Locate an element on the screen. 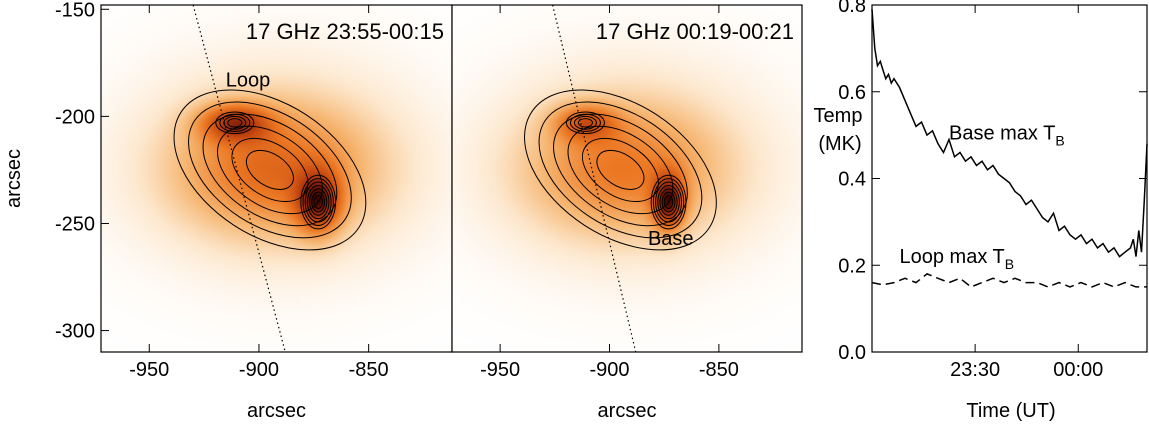  series-label: Loop max TB is located at coordinates (957, 259).